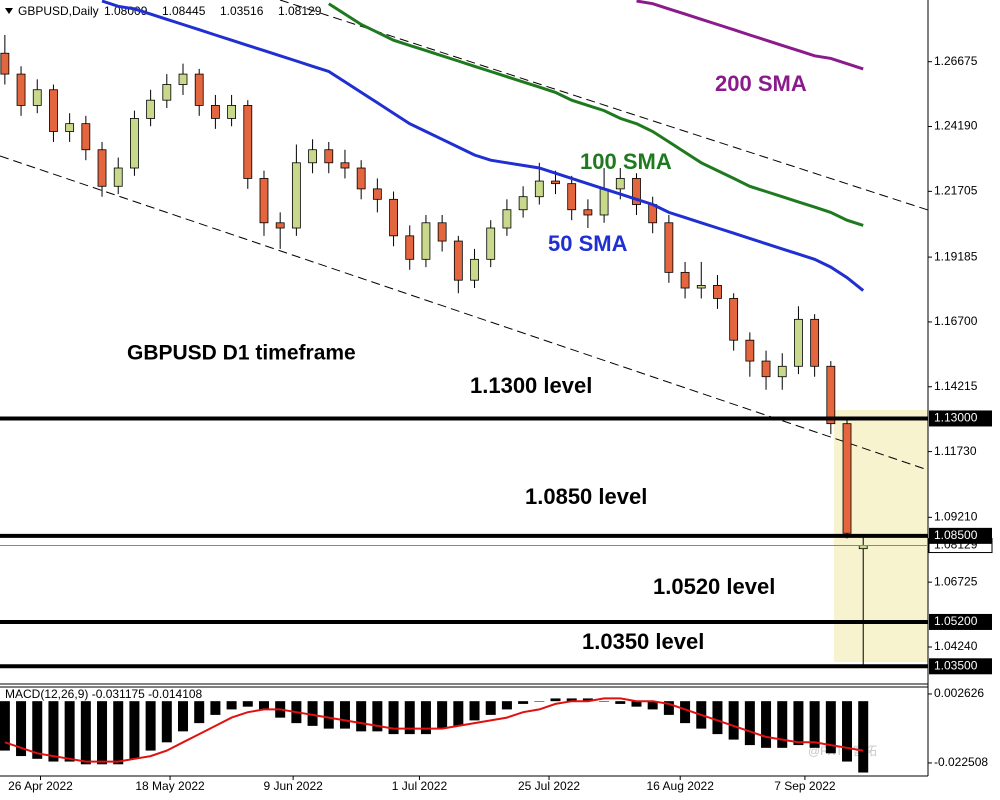 Image resolution: width=1000 pixels, height=800 pixels. What do you see at coordinates (643, 641) in the screenshot?
I see `level-annotation: 1.0350 level` at bounding box center [643, 641].